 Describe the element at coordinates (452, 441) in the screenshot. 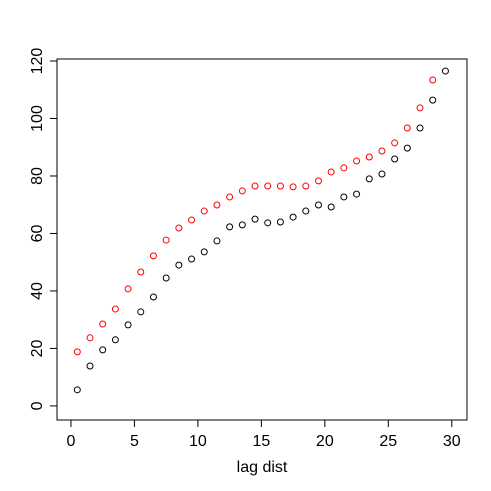

I see `x-tick-label: 30` at that location.